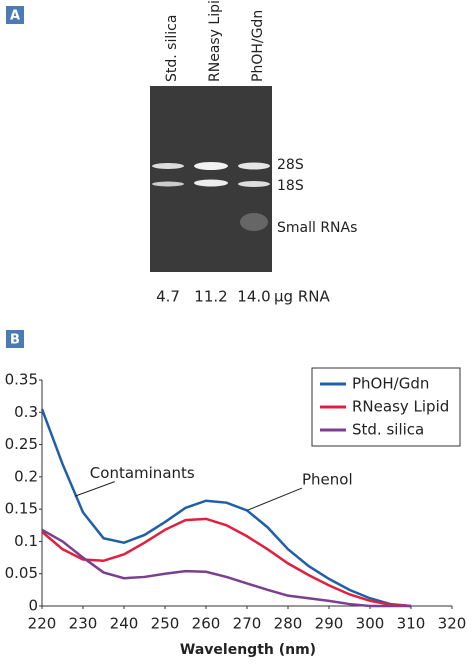  What do you see at coordinates (247, 624) in the screenshot?
I see `x-tick-label: 270` at bounding box center [247, 624].